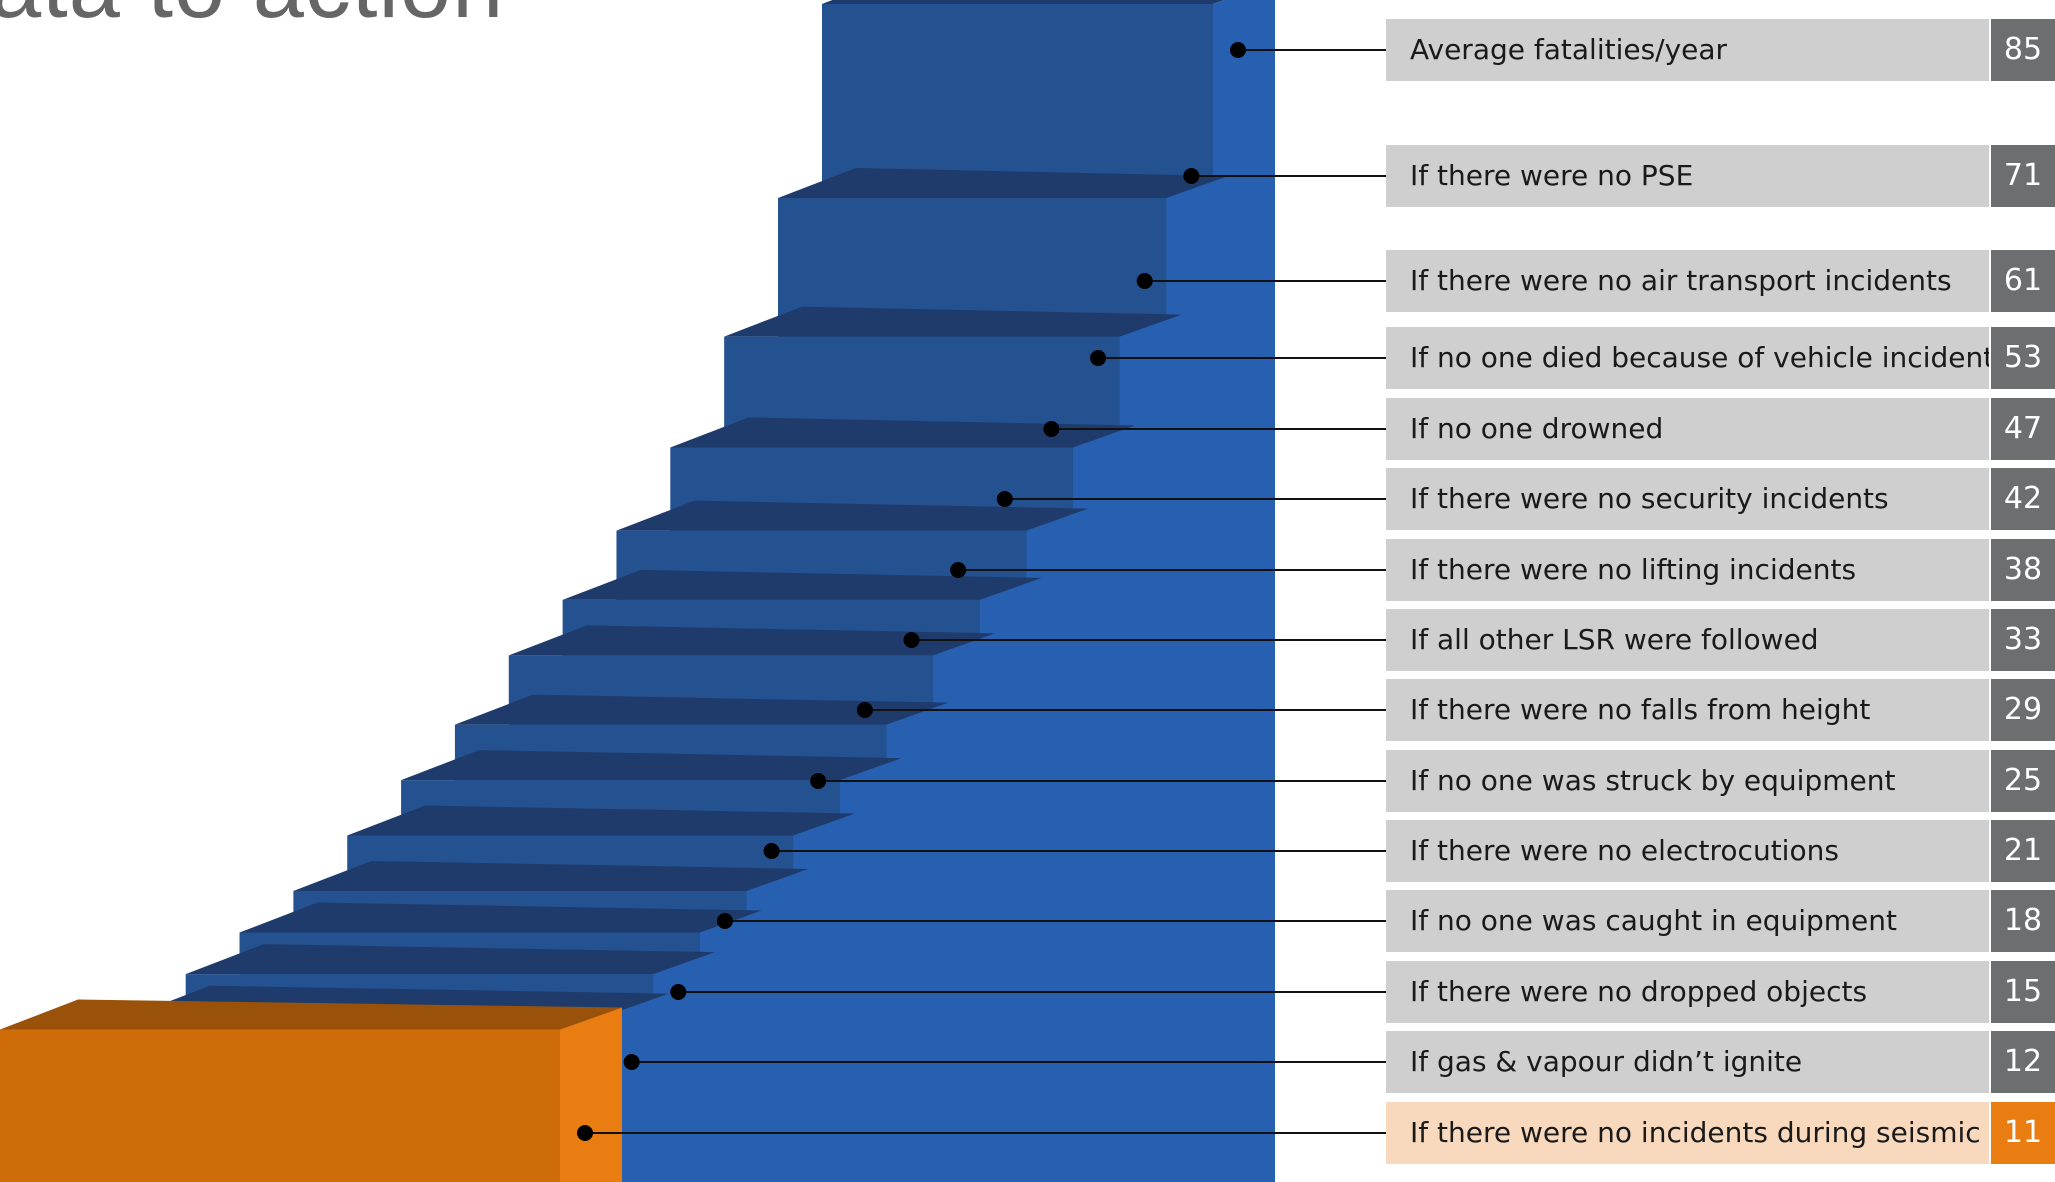  What do you see at coordinates (2023, 1062) in the screenshot?
I see `value-label-14: 12` at bounding box center [2023, 1062].